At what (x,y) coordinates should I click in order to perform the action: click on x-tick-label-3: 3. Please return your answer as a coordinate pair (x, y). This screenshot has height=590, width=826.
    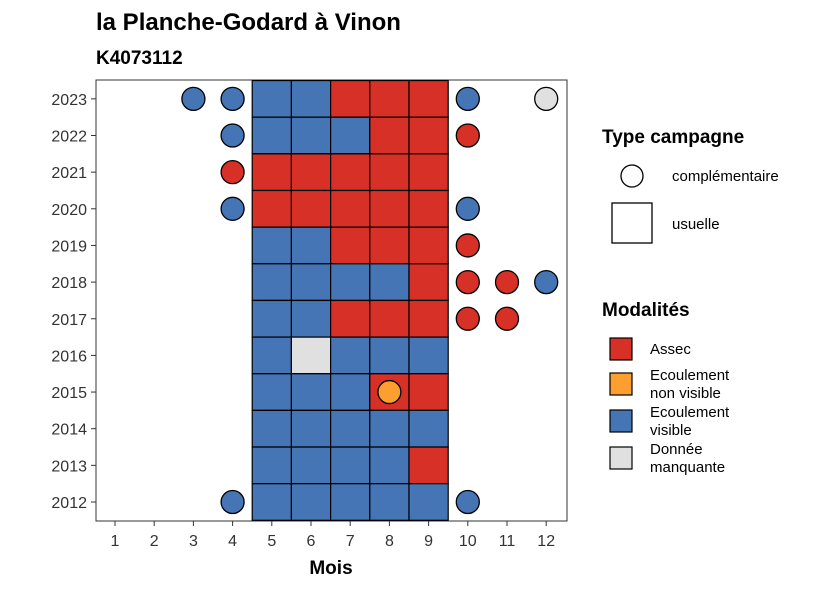
    Looking at the image, I should click on (193, 541).